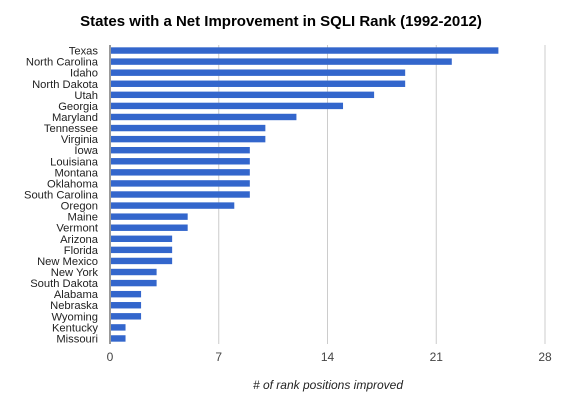 This screenshot has height=402, width=563. I want to click on category-label: Texas, so click(84, 52).